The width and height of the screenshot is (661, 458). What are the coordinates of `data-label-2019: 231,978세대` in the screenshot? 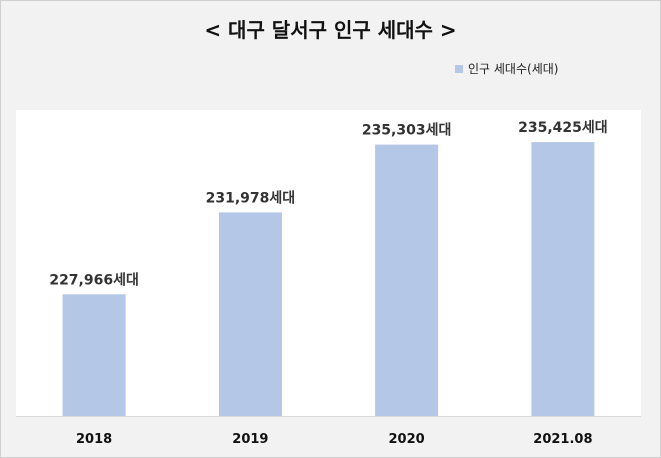 It's located at (251, 198).